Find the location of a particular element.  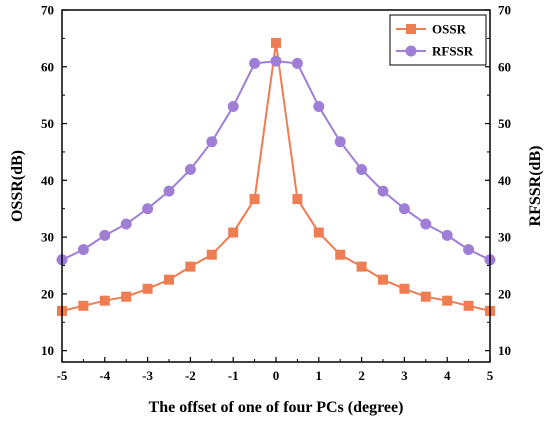

left-y-tick-label: 10 is located at coordinates (47, 350).